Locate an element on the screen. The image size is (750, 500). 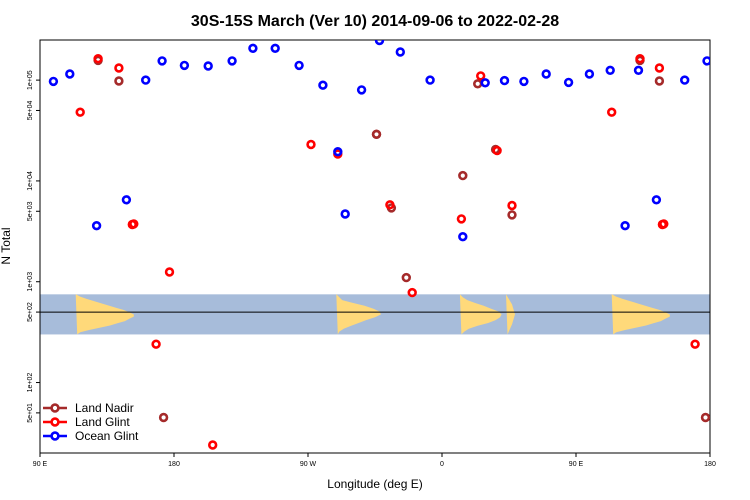
y-tick-label: 5e+03 is located at coordinates (30, 211).